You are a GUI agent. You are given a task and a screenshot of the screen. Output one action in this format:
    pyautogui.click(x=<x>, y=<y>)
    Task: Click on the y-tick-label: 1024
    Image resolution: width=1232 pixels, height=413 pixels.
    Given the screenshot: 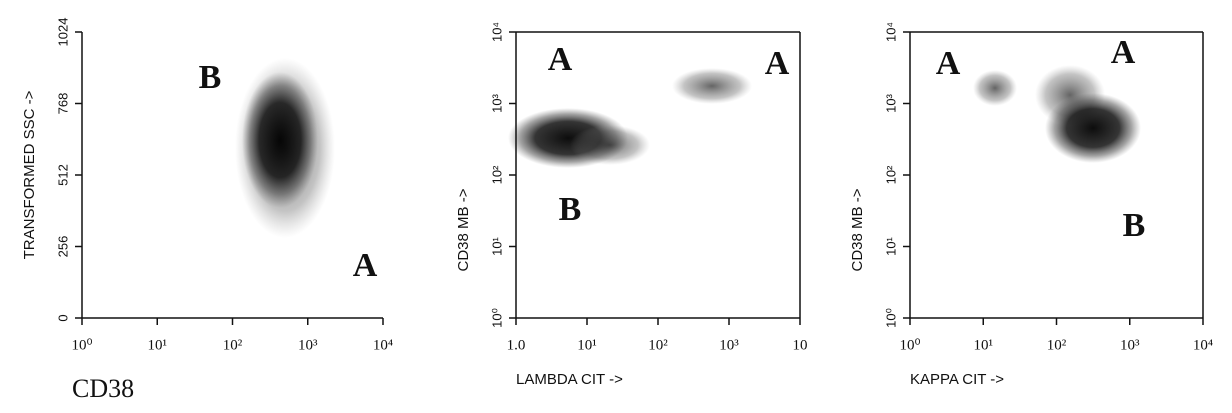 What is the action you would take?
    pyautogui.click(x=62, y=32)
    